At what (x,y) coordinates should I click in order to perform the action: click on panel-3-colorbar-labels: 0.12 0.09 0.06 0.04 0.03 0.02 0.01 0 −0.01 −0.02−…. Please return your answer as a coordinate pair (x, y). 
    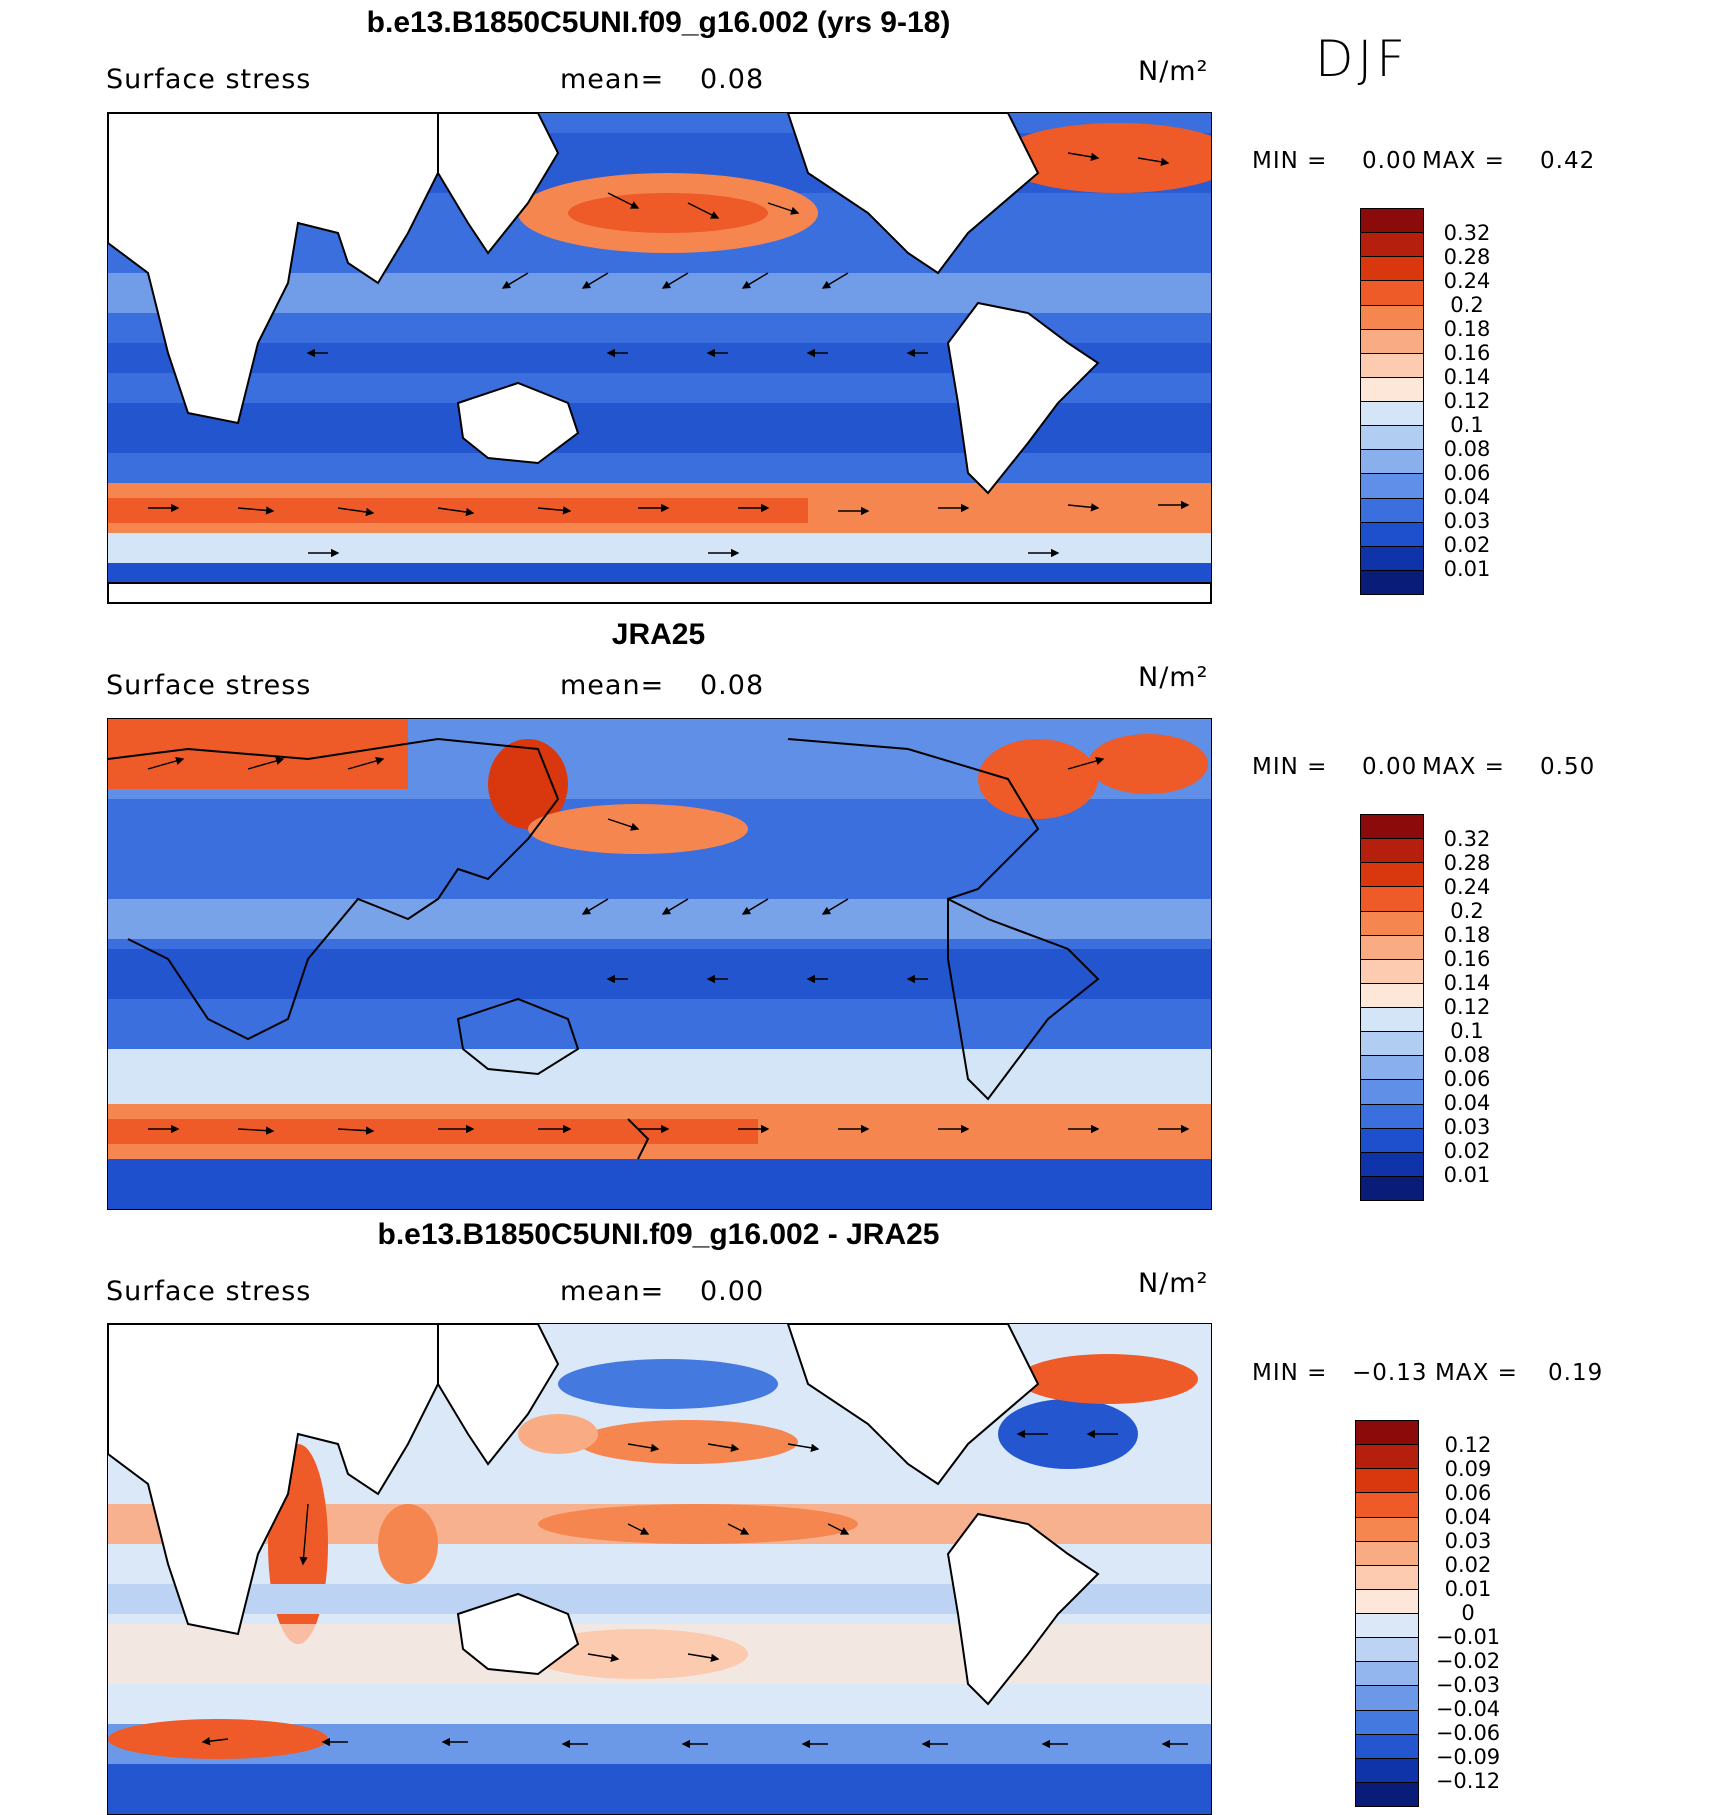
    Looking at the image, I should click on (1468, 1613).